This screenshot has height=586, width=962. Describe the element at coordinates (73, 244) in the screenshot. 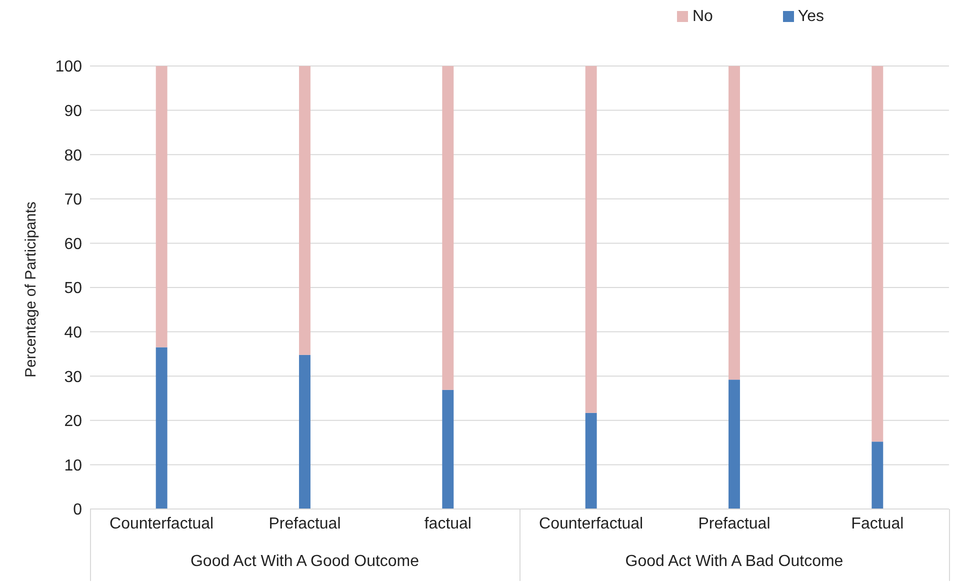

I see `y-tick-label: 60` at that location.